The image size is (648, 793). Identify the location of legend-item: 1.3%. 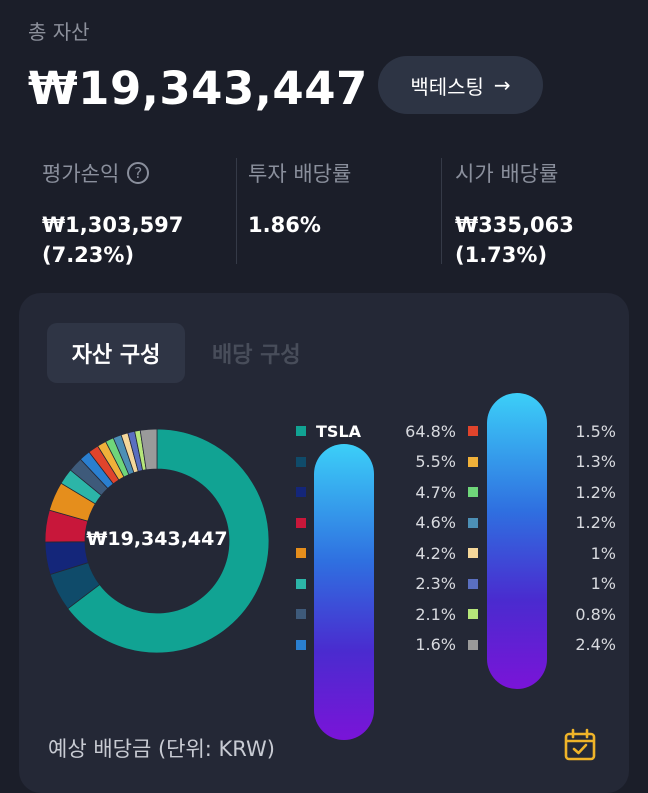
(543, 462).